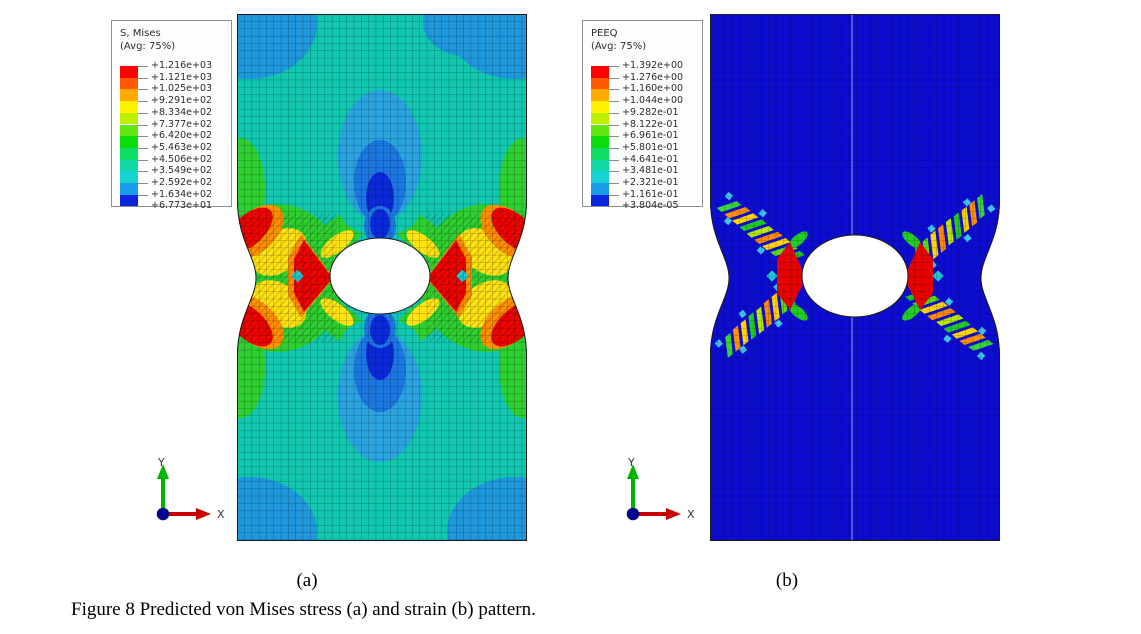 The height and width of the screenshot is (634, 1141). I want to click on legend-value: +3.549e+02, so click(182, 171).